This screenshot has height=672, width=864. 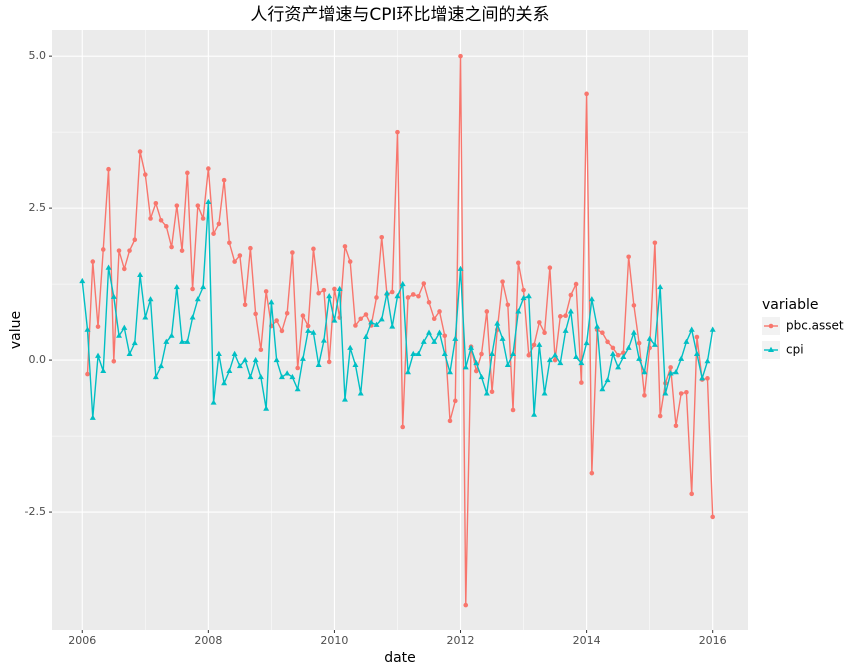 I want to click on x-tick-label: 2012, so click(x=461, y=640).